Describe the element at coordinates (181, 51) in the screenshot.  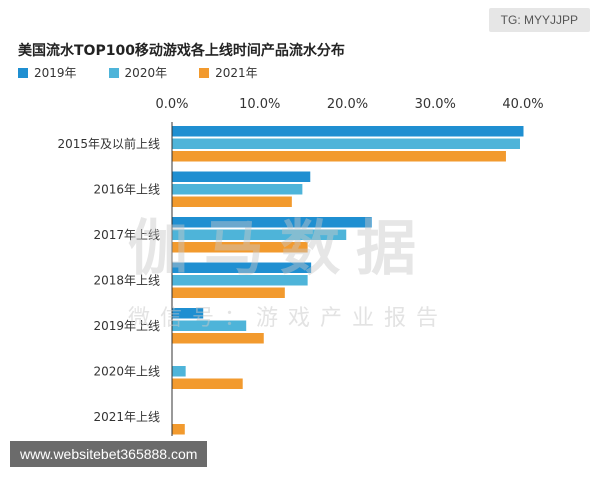
I see `chart-title: 美国流水TOP100移动游戏各上线时间产品流水分布` at that location.